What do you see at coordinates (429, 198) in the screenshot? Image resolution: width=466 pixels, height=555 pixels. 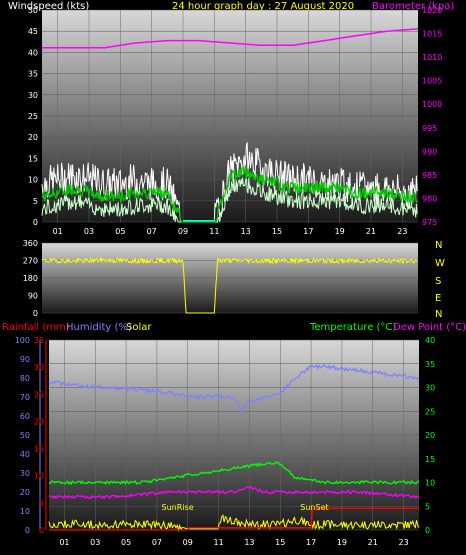 I see `baro-ytick-1: 980` at bounding box center [429, 198].